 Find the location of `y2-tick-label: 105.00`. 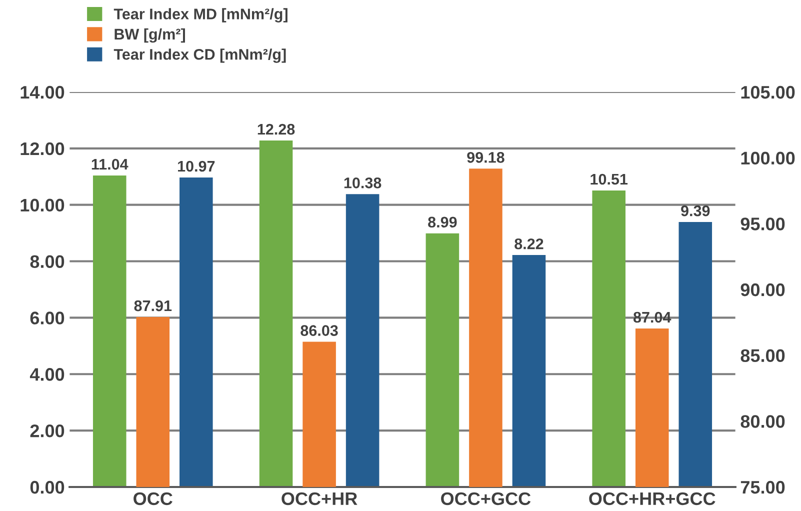

y2-tick-label: 105.00 is located at coordinates (768, 92).